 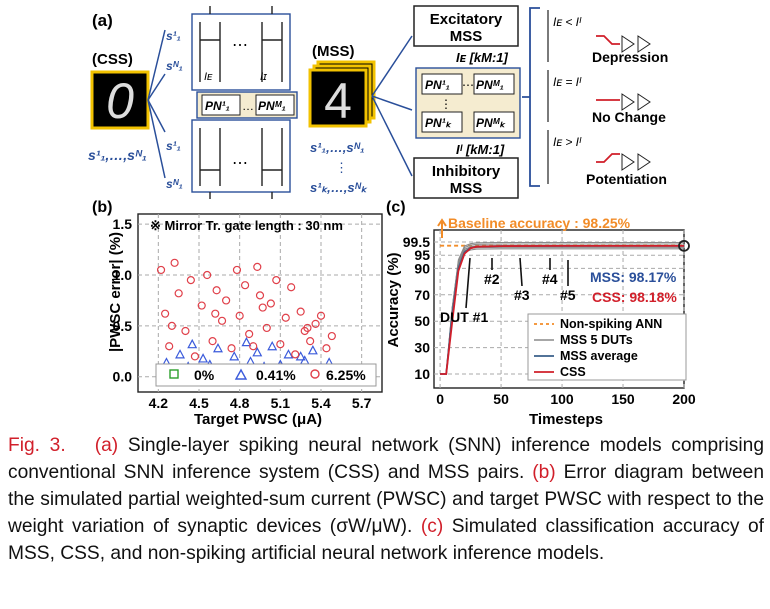 What do you see at coordinates (626, 179) in the screenshot?
I see `mode-potentiation-label: Potentiation` at bounding box center [626, 179].